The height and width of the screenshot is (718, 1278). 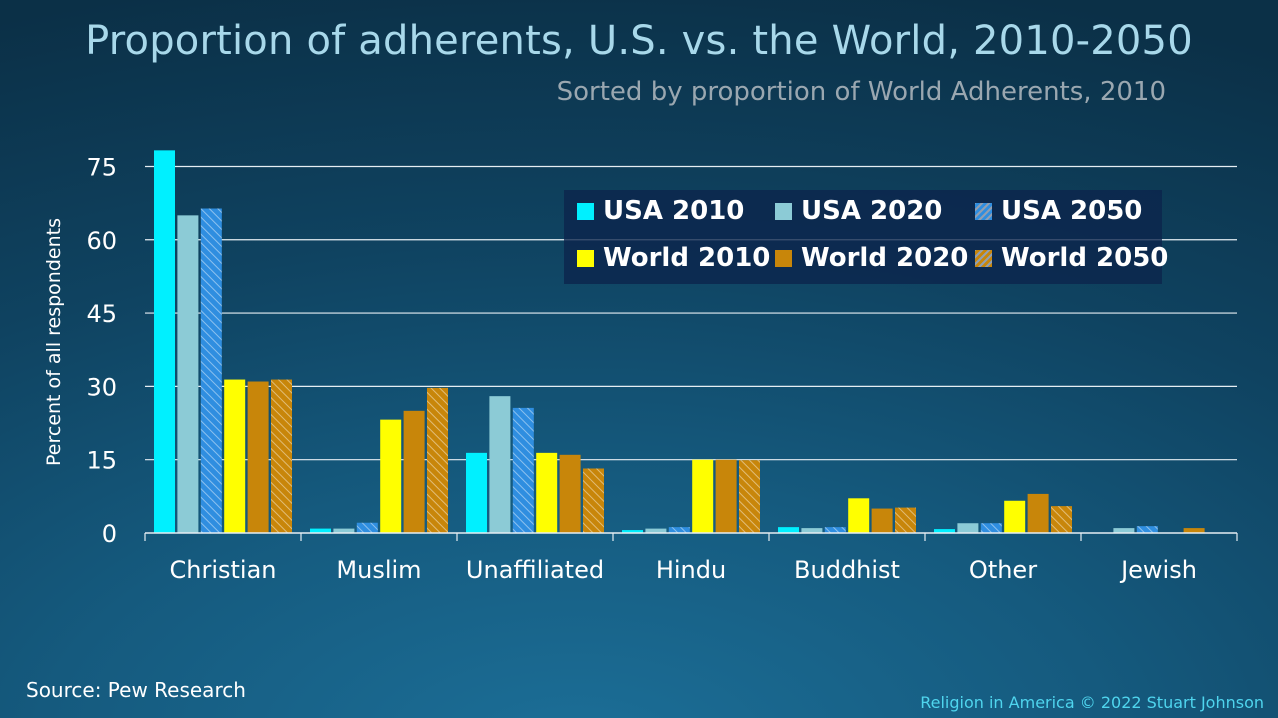 I want to click on y-tick-label: 60, so click(x=101, y=241).